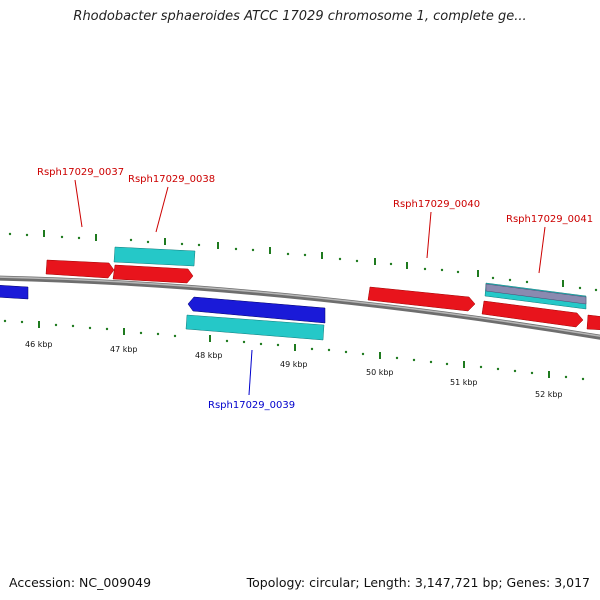 This screenshot has width=600, height=600. What do you see at coordinates (303, 261) in the screenshot?
I see `top-tick-track` at bounding box center [303, 261].